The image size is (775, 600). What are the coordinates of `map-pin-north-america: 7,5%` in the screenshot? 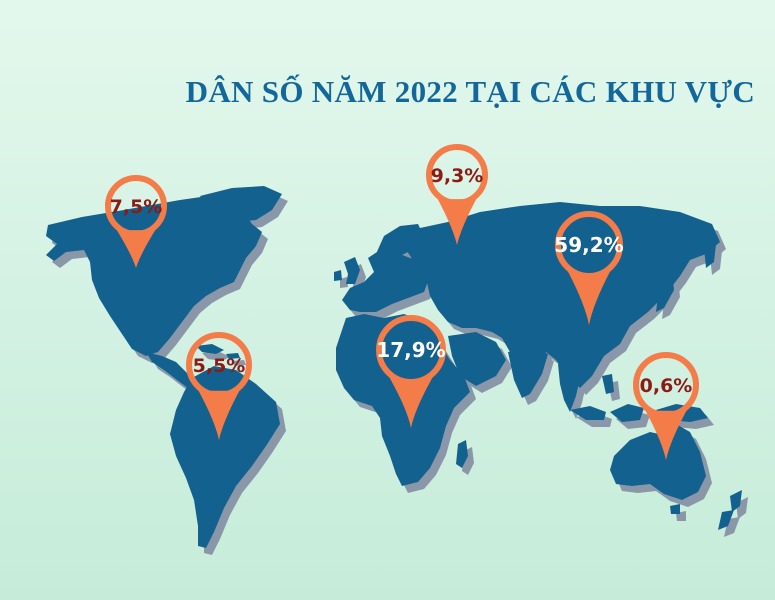 It's located at (136, 221).